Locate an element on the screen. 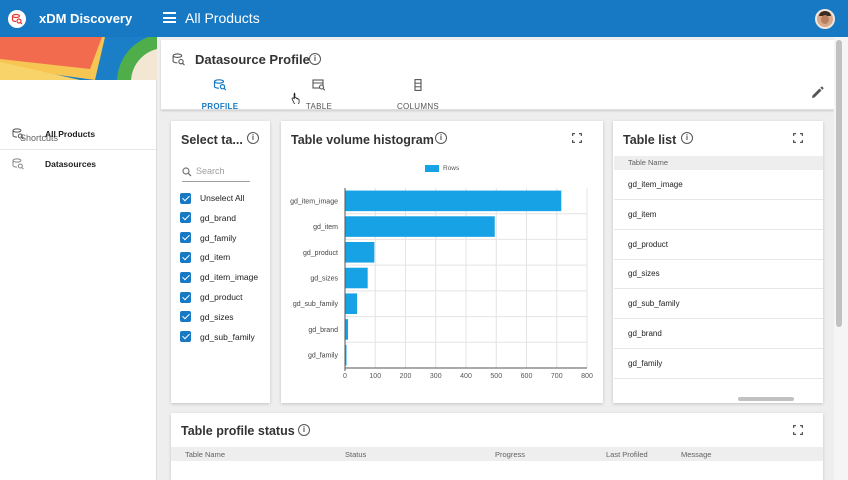 The image size is (848, 480). table-list-row: gd_item is located at coordinates (718, 215).